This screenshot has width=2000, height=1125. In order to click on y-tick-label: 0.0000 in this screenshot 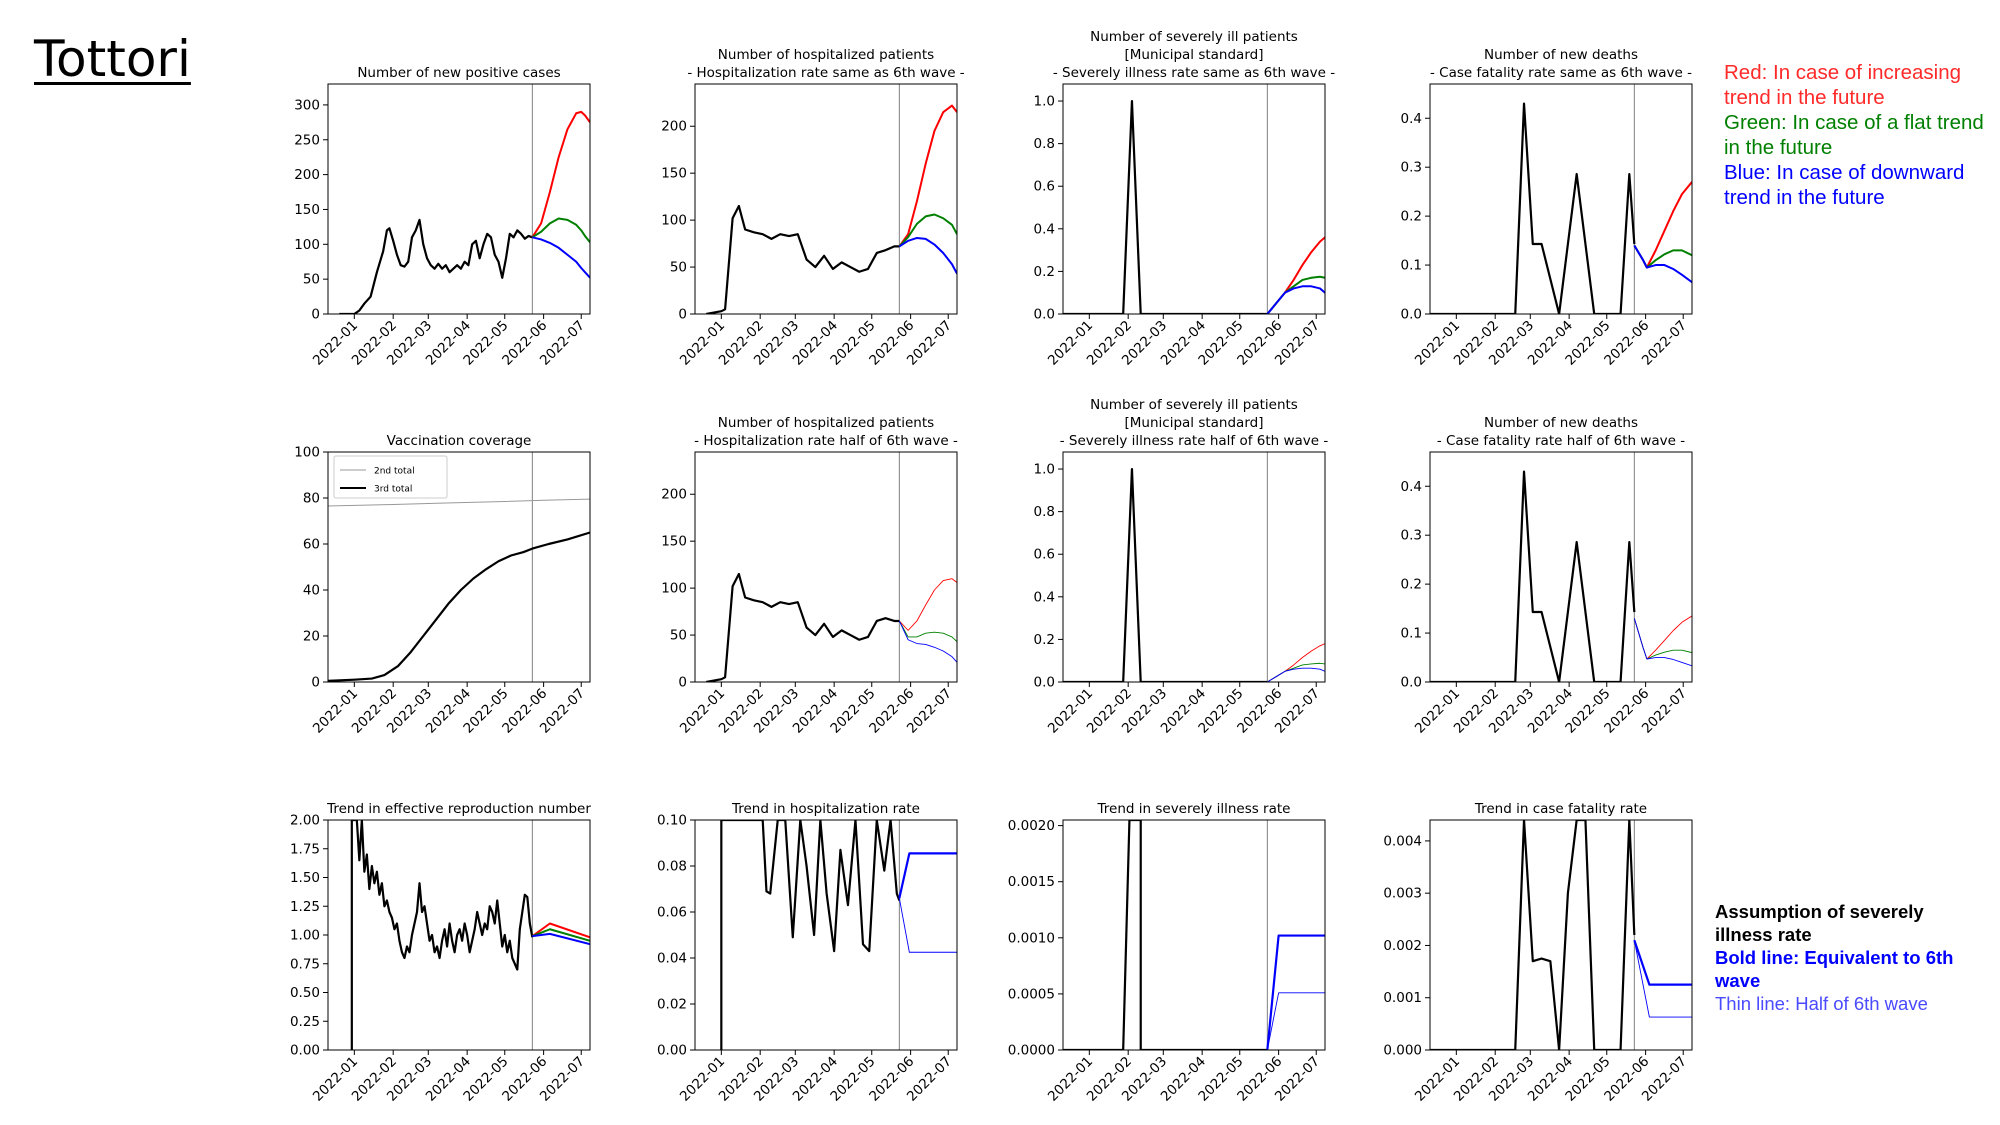, I will do `click(1031, 1051)`.